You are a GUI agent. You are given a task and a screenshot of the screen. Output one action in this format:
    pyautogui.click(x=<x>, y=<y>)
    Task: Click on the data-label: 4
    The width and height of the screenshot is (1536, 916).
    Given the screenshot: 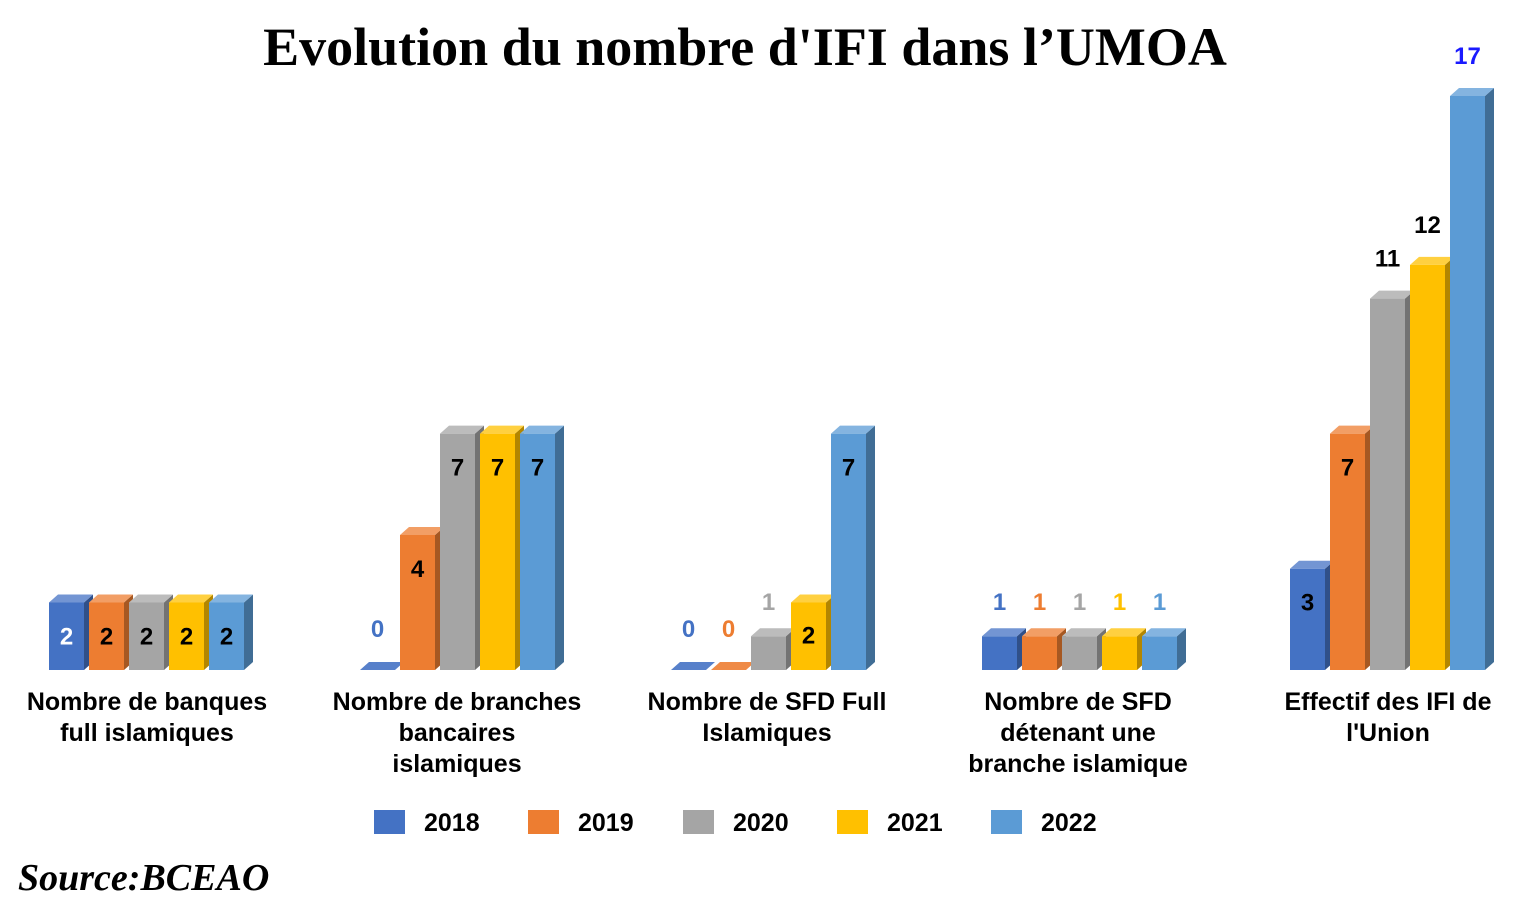 What is the action you would take?
    pyautogui.click(x=418, y=569)
    